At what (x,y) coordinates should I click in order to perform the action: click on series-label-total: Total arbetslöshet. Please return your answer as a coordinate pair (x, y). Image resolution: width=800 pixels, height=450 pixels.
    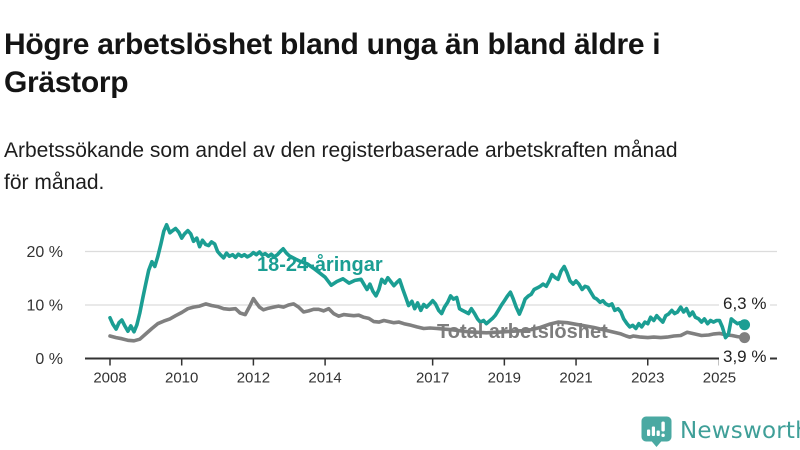
    Looking at the image, I should click on (522, 332).